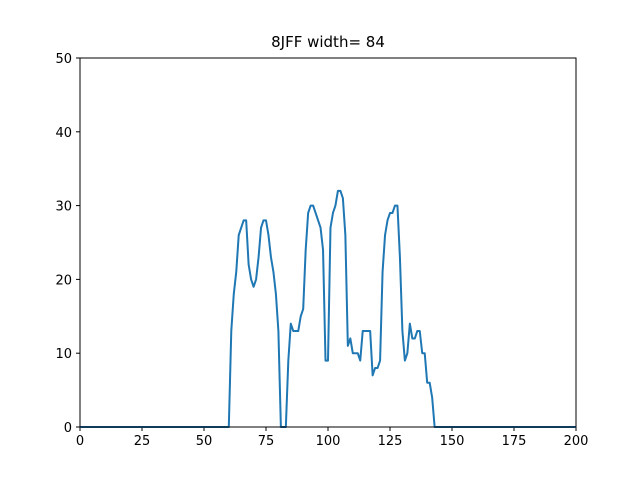  What do you see at coordinates (204, 441) in the screenshot?
I see `x-tick-label: 50` at bounding box center [204, 441].